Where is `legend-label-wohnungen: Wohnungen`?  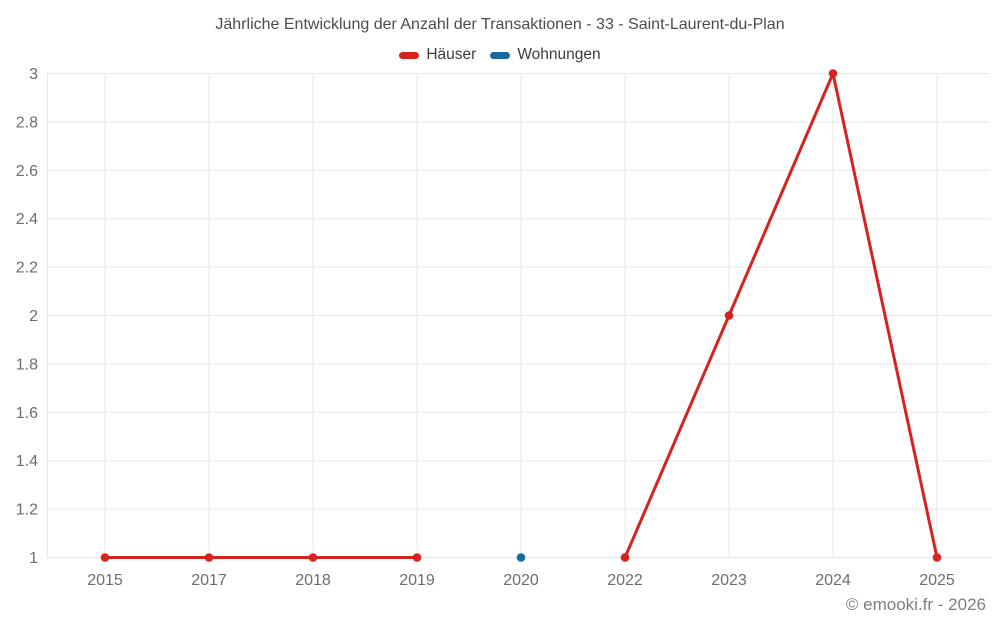
legend-label-wohnungen: Wohnungen is located at coordinates (559, 54).